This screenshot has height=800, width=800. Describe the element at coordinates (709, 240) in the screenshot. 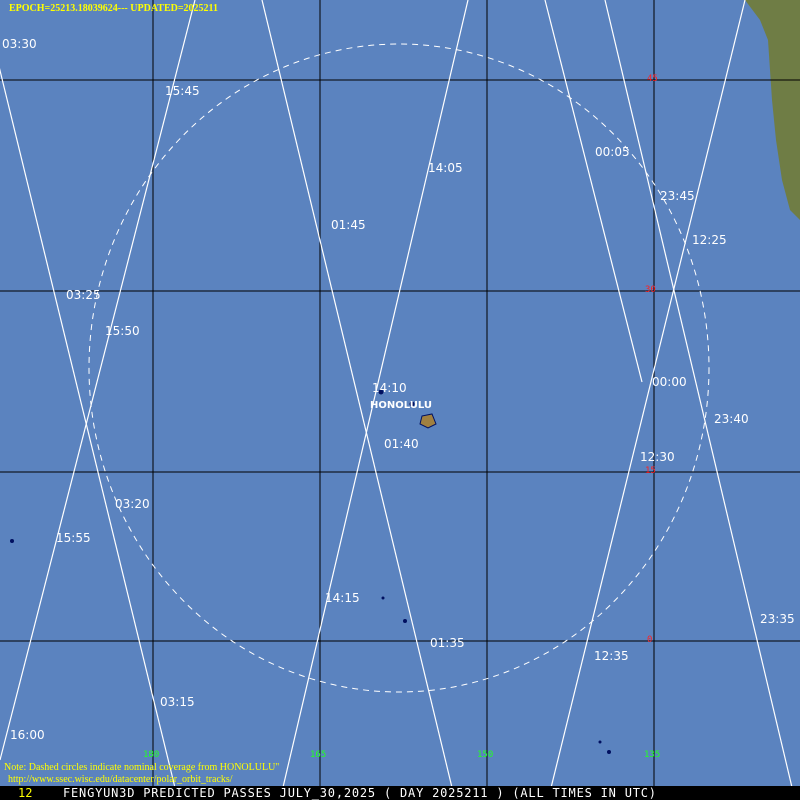

I see `pass-time: 12:25` at that location.